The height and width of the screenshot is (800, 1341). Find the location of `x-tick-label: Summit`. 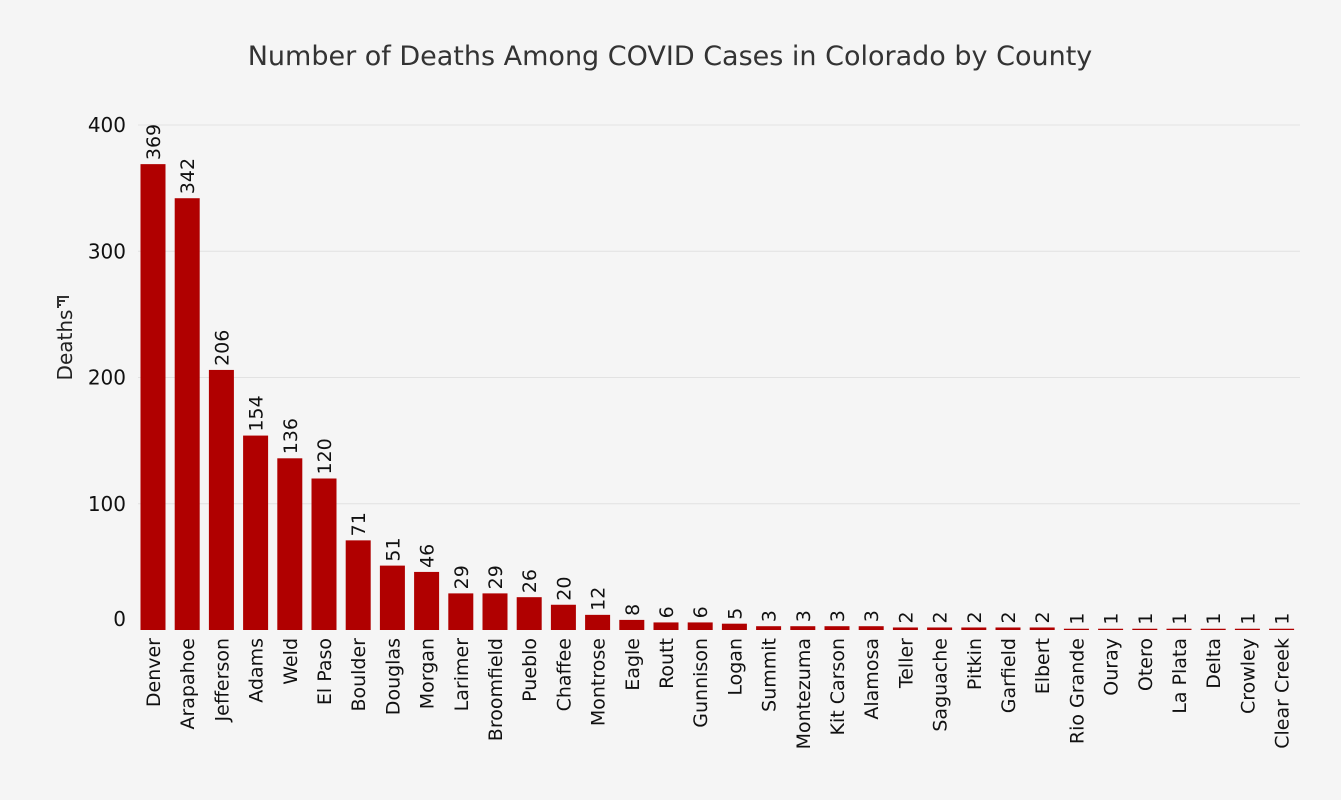

x-tick-label: Summit is located at coordinates (770, 675).